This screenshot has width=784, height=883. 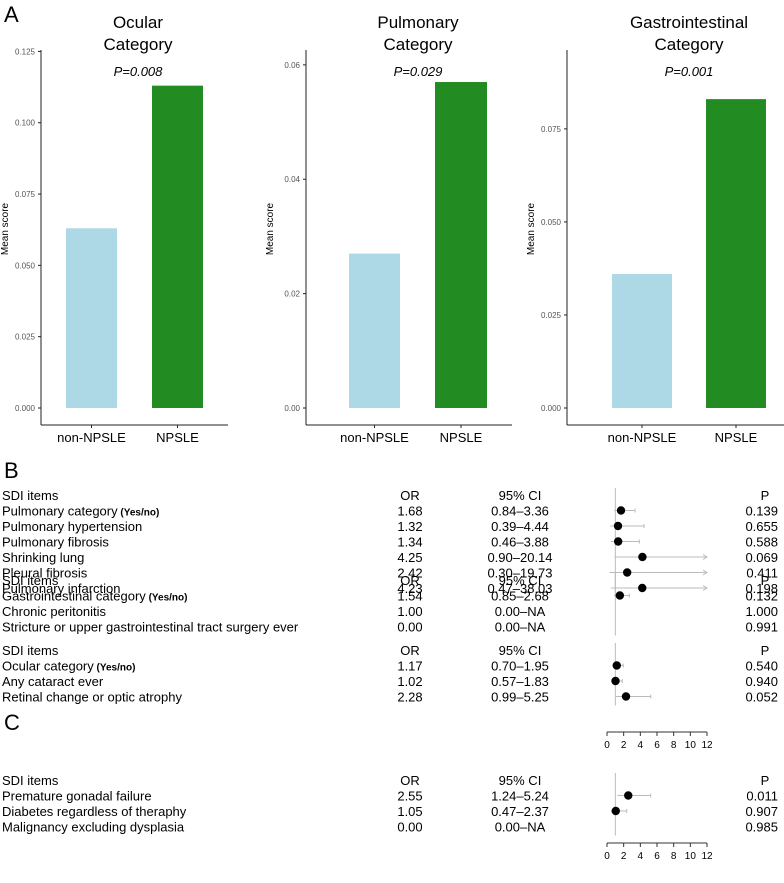 What do you see at coordinates (761, 511) in the screenshot?
I see `row-p: 0.139` at bounding box center [761, 511].